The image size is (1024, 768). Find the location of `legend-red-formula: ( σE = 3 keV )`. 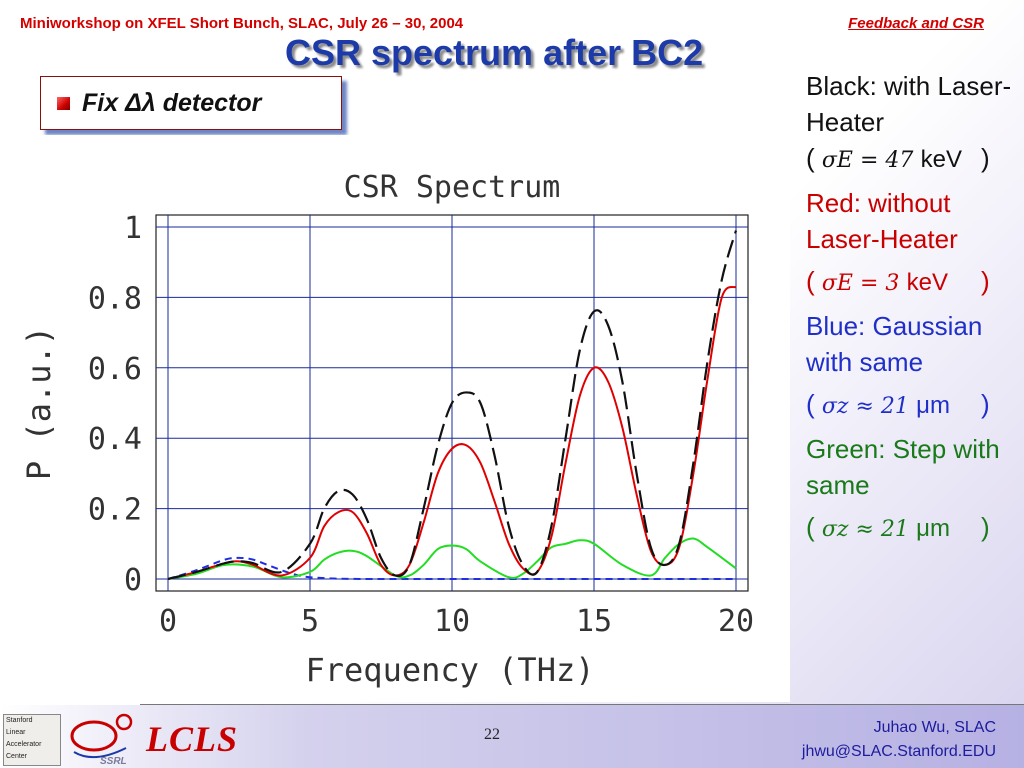

legend-red-formula: ( σE = 3 keV ) is located at coordinates (911, 282).